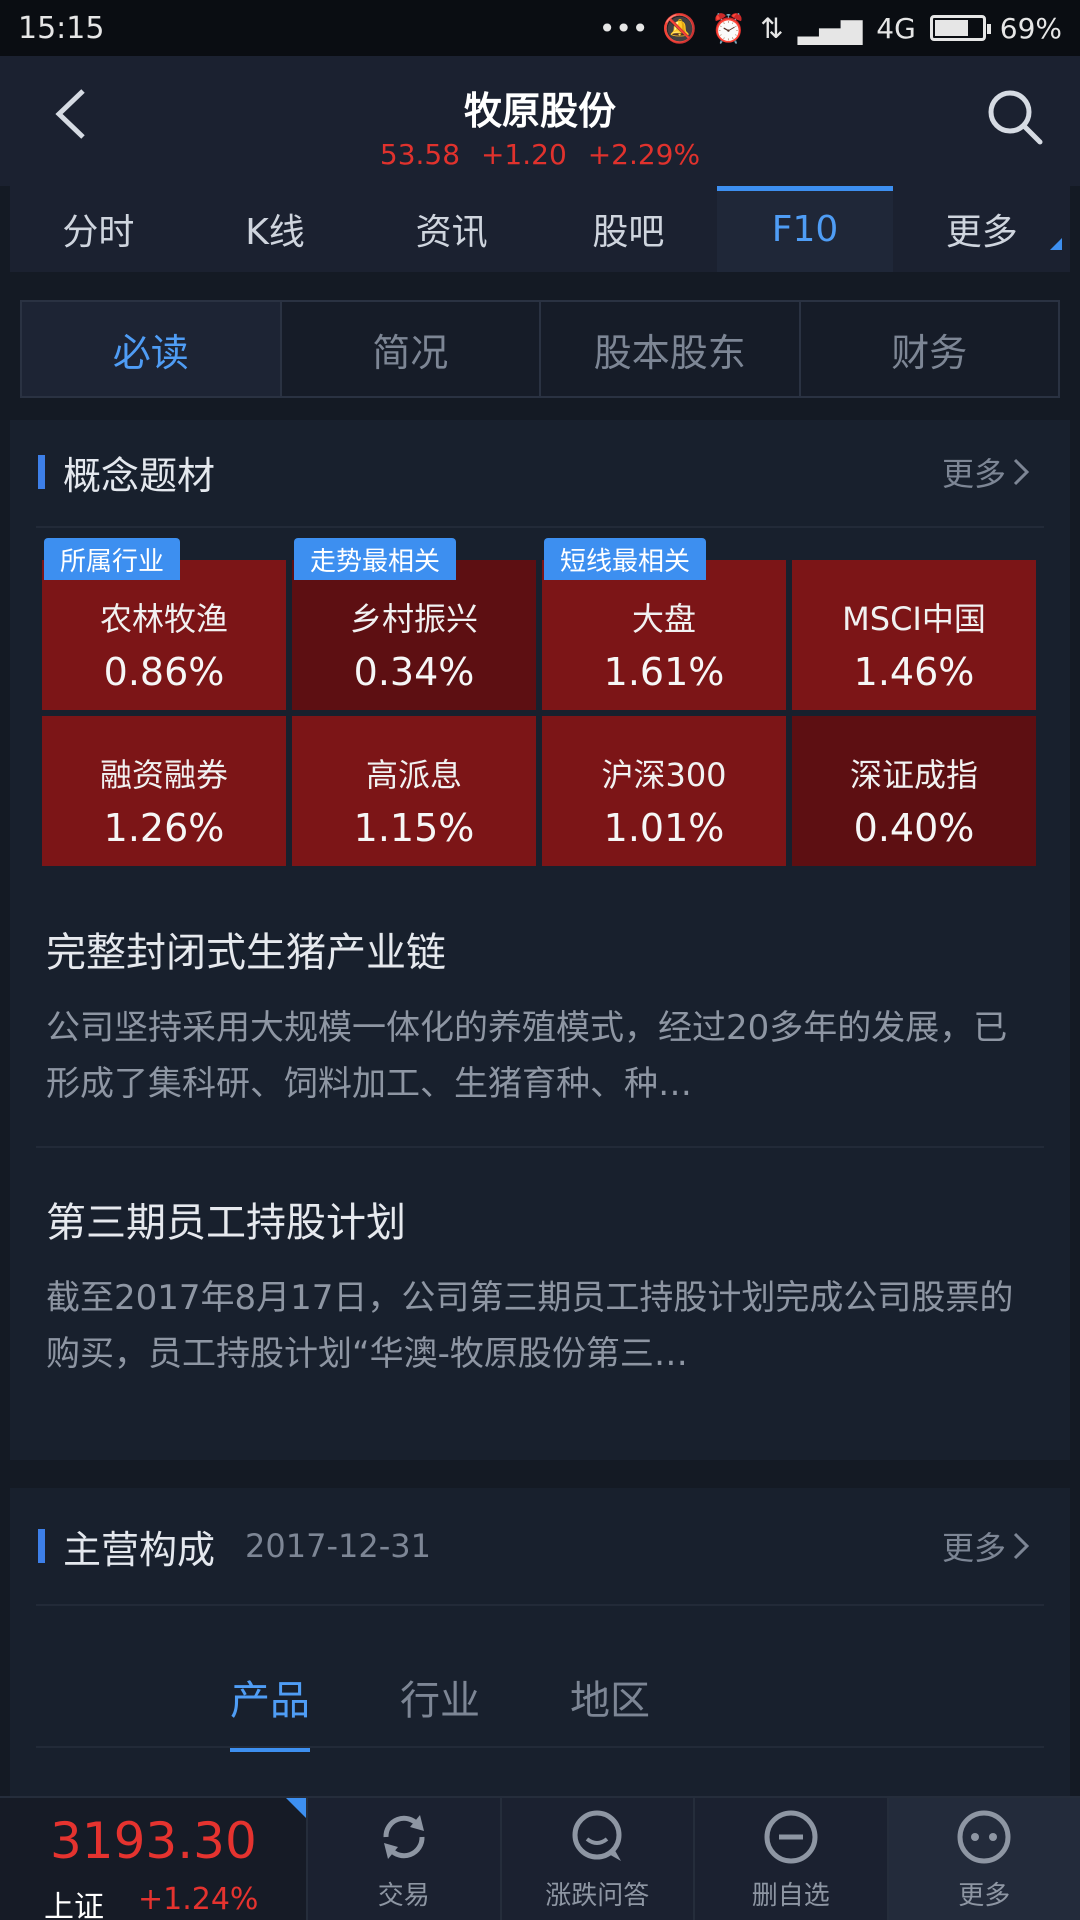  What do you see at coordinates (98, 232) in the screenshot?
I see `tab-intraday: 分时` at bounding box center [98, 232].